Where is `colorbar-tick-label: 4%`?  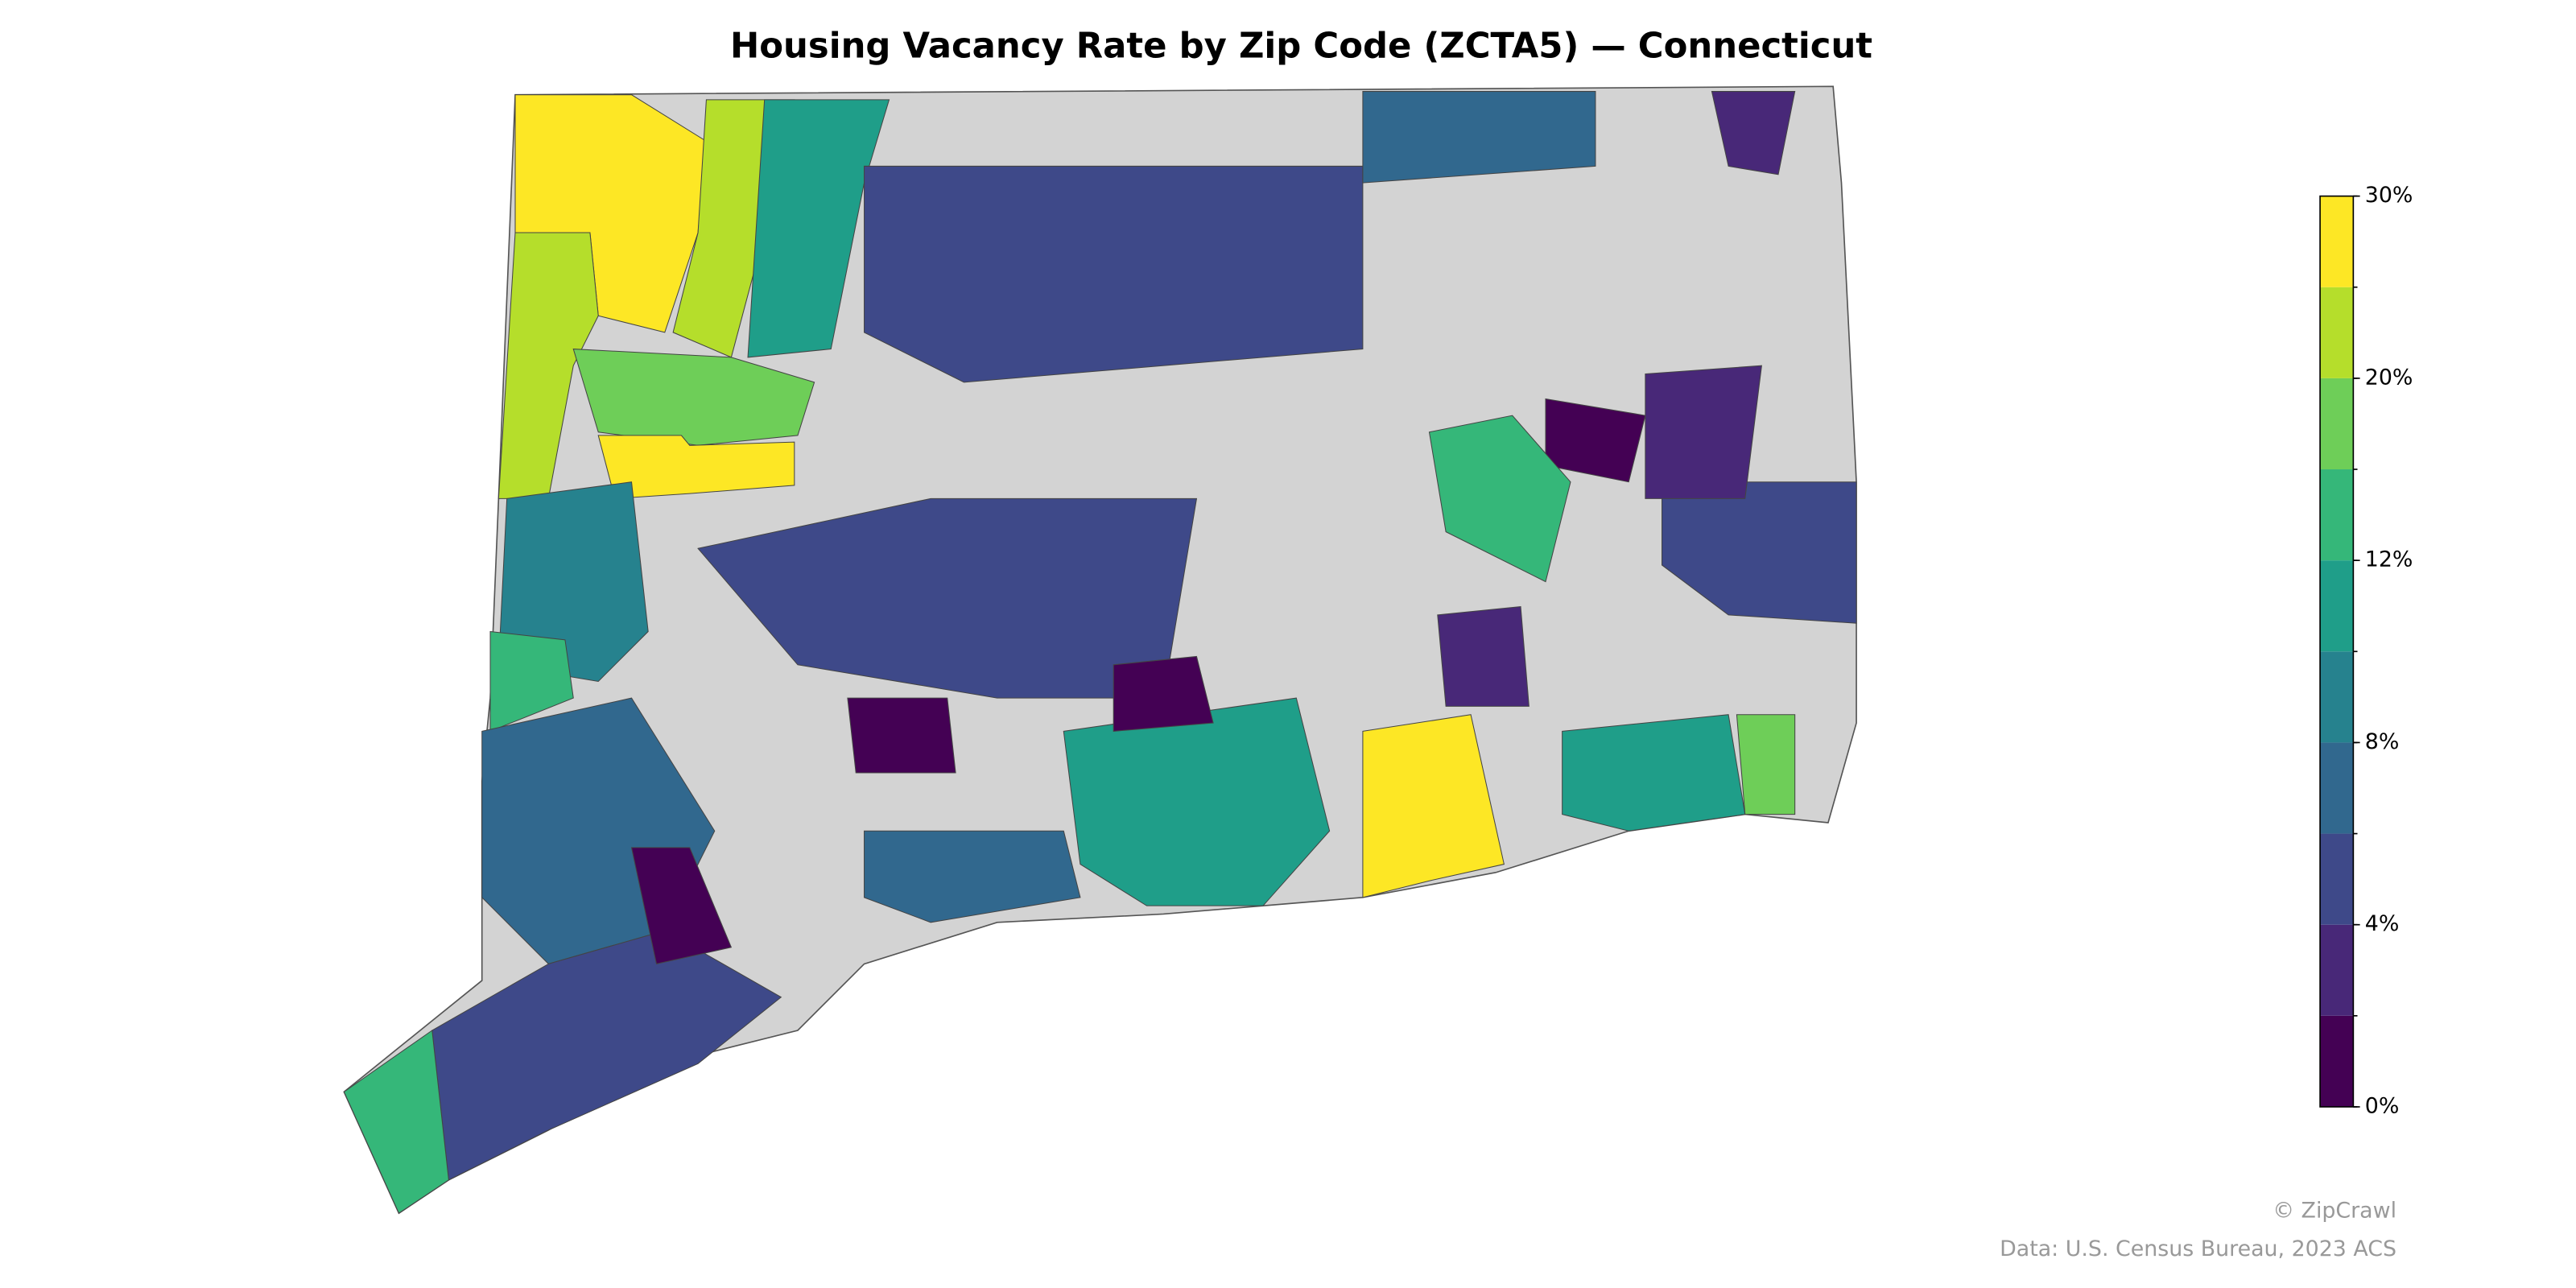 colorbar-tick-label: 4% is located at coordinates (2382, 924).